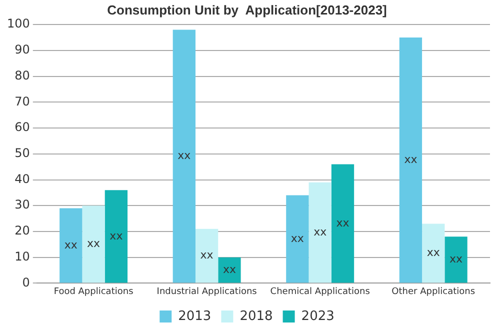 The width and height of the screenshot is (500, 333). What do you see at coordinates (22, 231) in the screenshot?
I see `y-tick-label: 20` at bounding box center [22, 231].